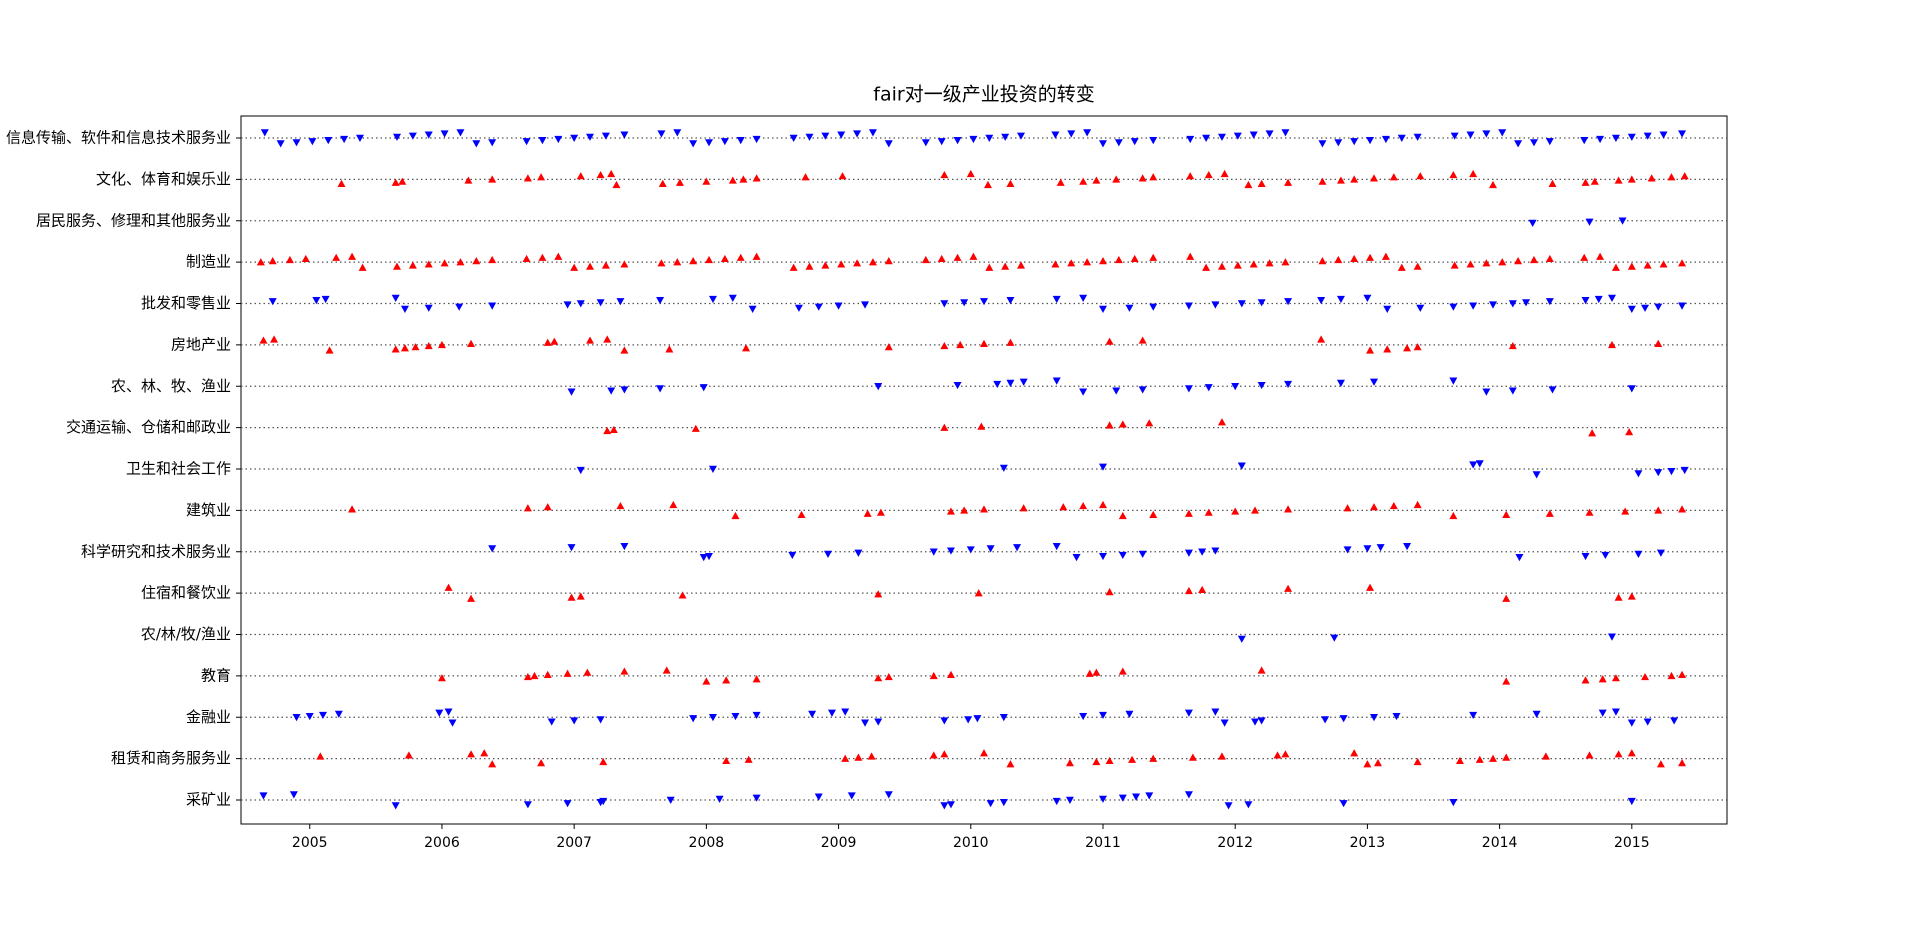 The width and height of the screenshot is (1920, 927). Describe the element at coordinates (1500, 843) in the screenshot. I see `x-tick-label: 2014` at that location.